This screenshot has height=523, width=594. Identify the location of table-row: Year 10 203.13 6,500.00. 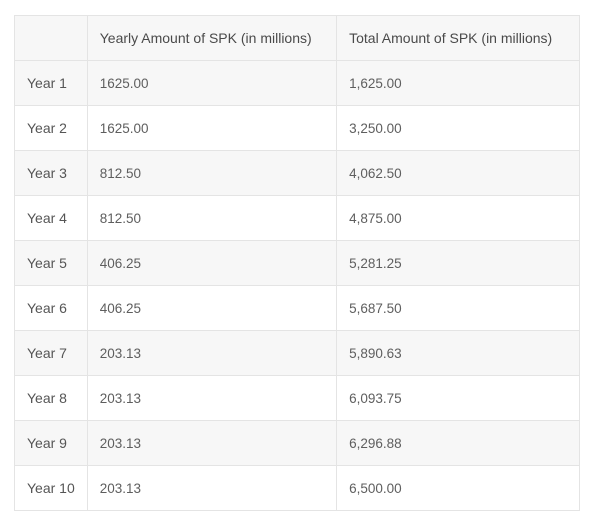
(297, 488).